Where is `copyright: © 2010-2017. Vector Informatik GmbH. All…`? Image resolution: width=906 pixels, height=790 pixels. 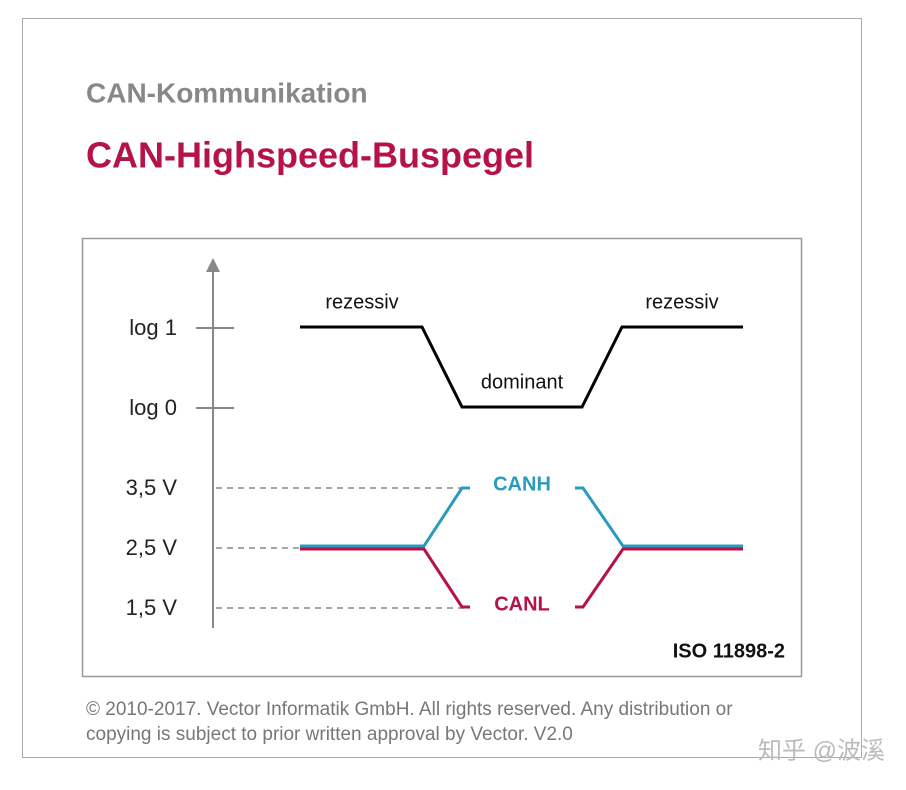
copyright: © 2010-2017. Vector Informatik GmbH. All… is located at coordinates (409, 709).